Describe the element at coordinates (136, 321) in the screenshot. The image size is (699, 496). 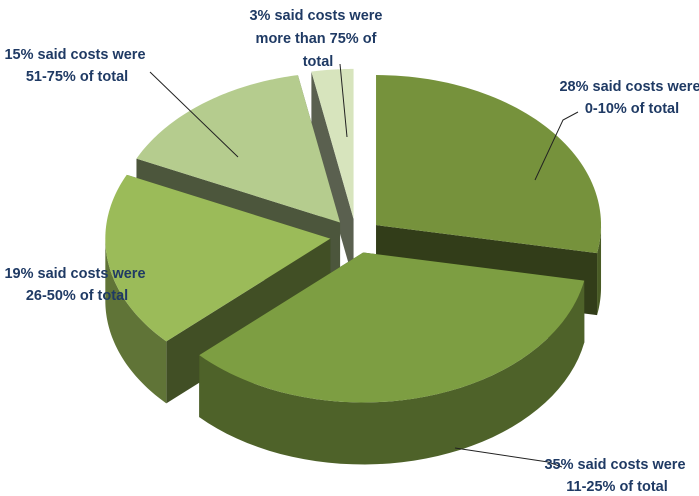
I see `slice-2-rim` at that location.